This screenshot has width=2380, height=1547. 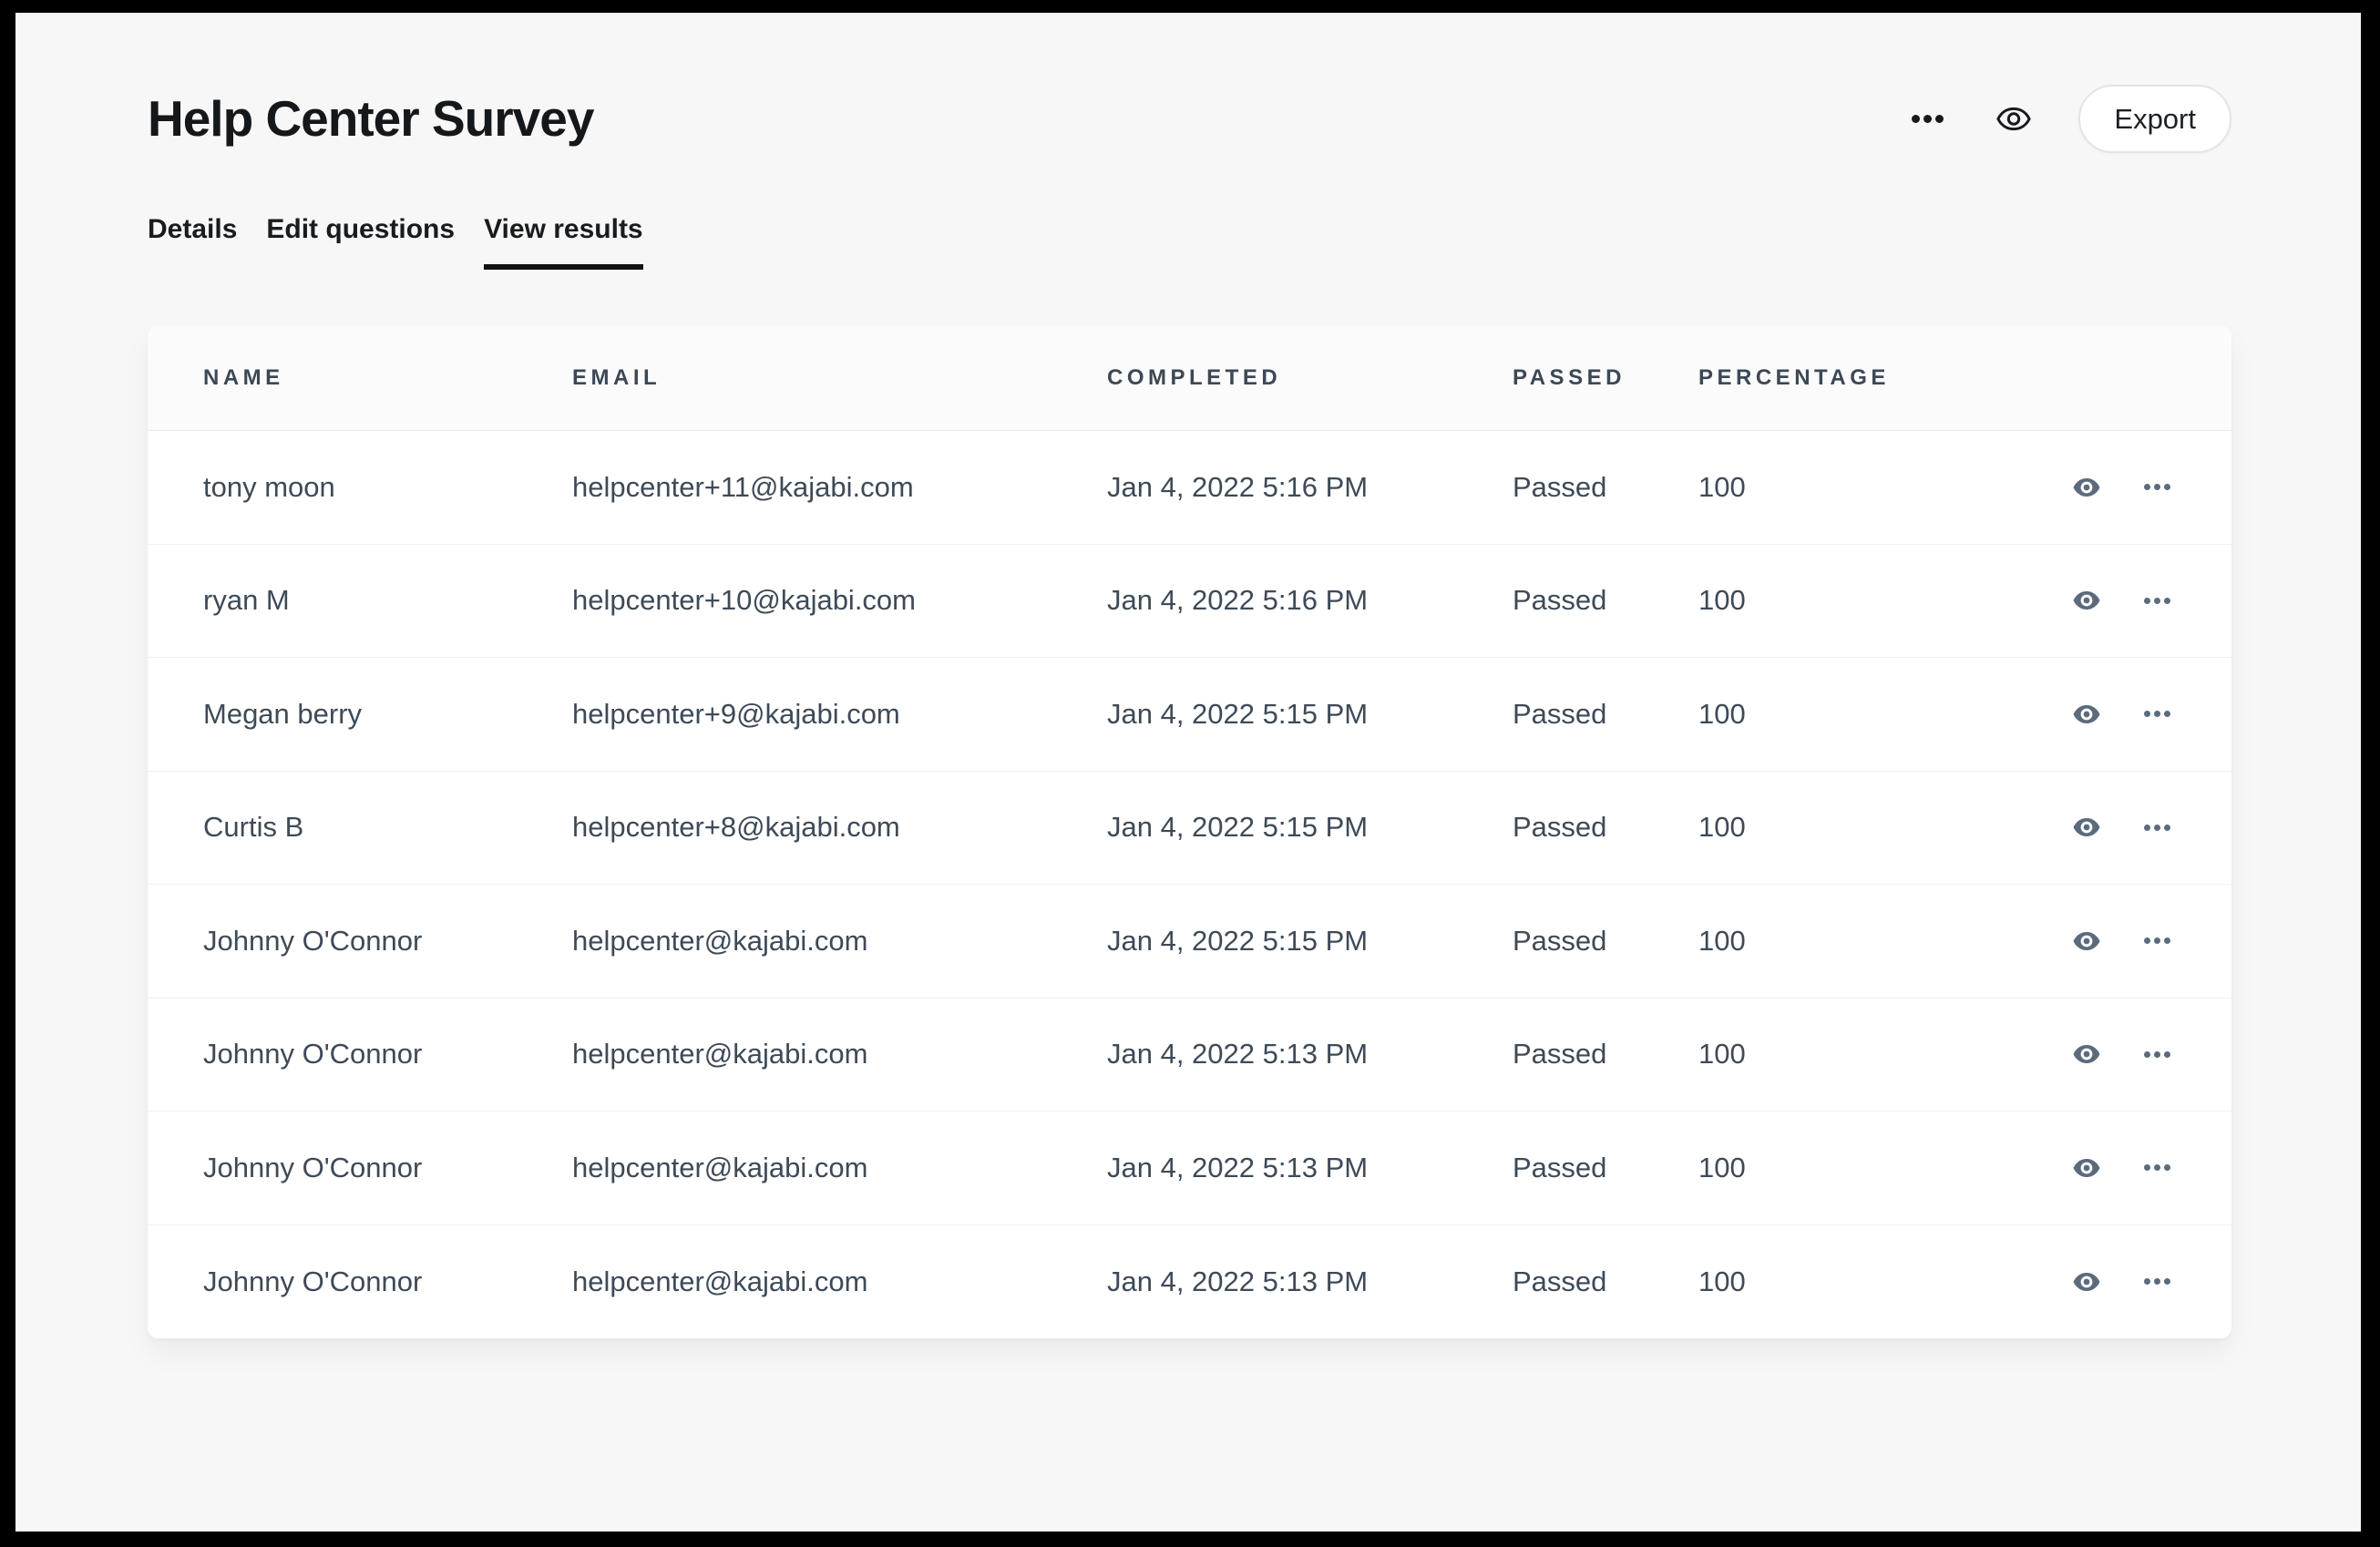 What do you see at coordinates (371, 119) in the screenshot?
I see `page-title: Help Center Survey` at bounding box center [371, 119].